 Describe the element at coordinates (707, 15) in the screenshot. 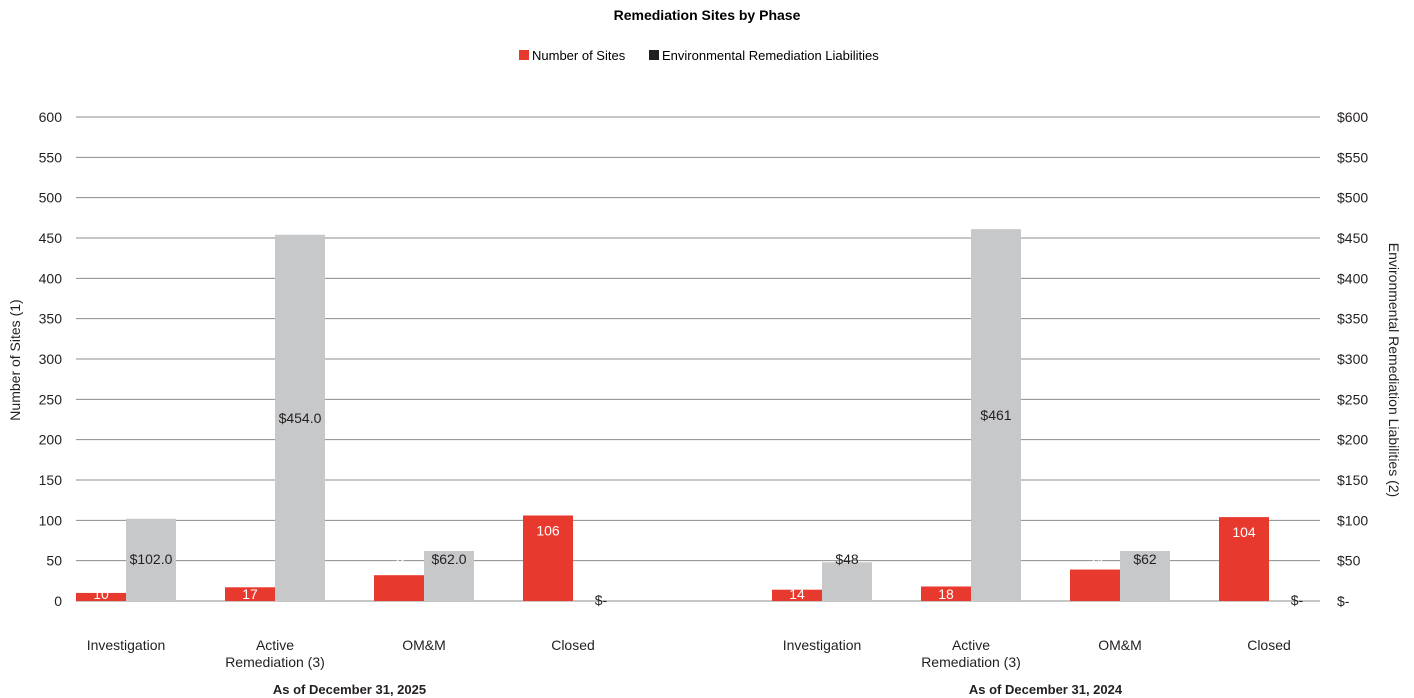

I see `chart-title: Remediation Sites by Phase` at that location.